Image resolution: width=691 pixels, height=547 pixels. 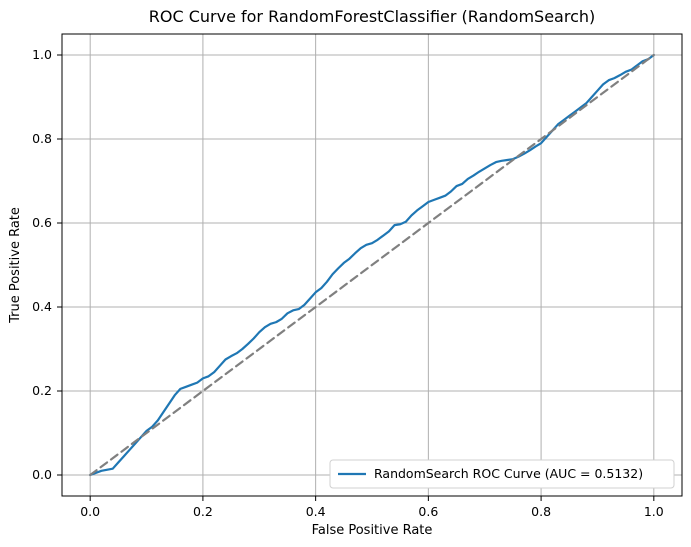 What do you see at coordinates (654, 511) in the screenshot?
I see `x-tick-label: 1.0` at bounding box center [654, 511].